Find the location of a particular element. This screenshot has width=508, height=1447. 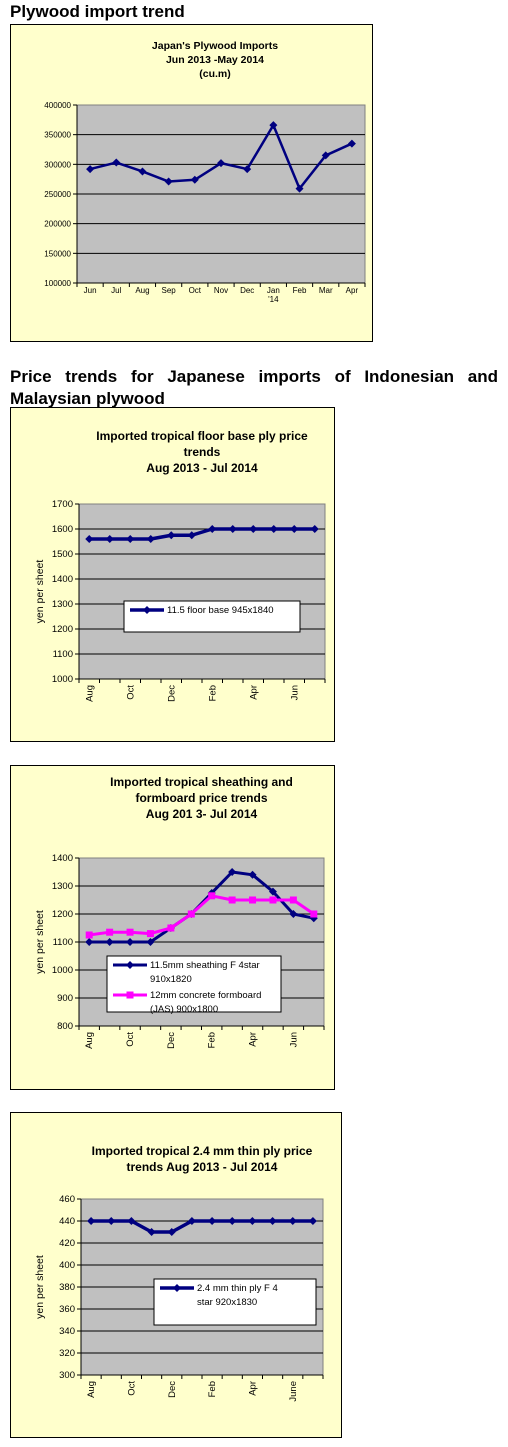

y-tick-label: 1200 is located at coordinates (62, 914).